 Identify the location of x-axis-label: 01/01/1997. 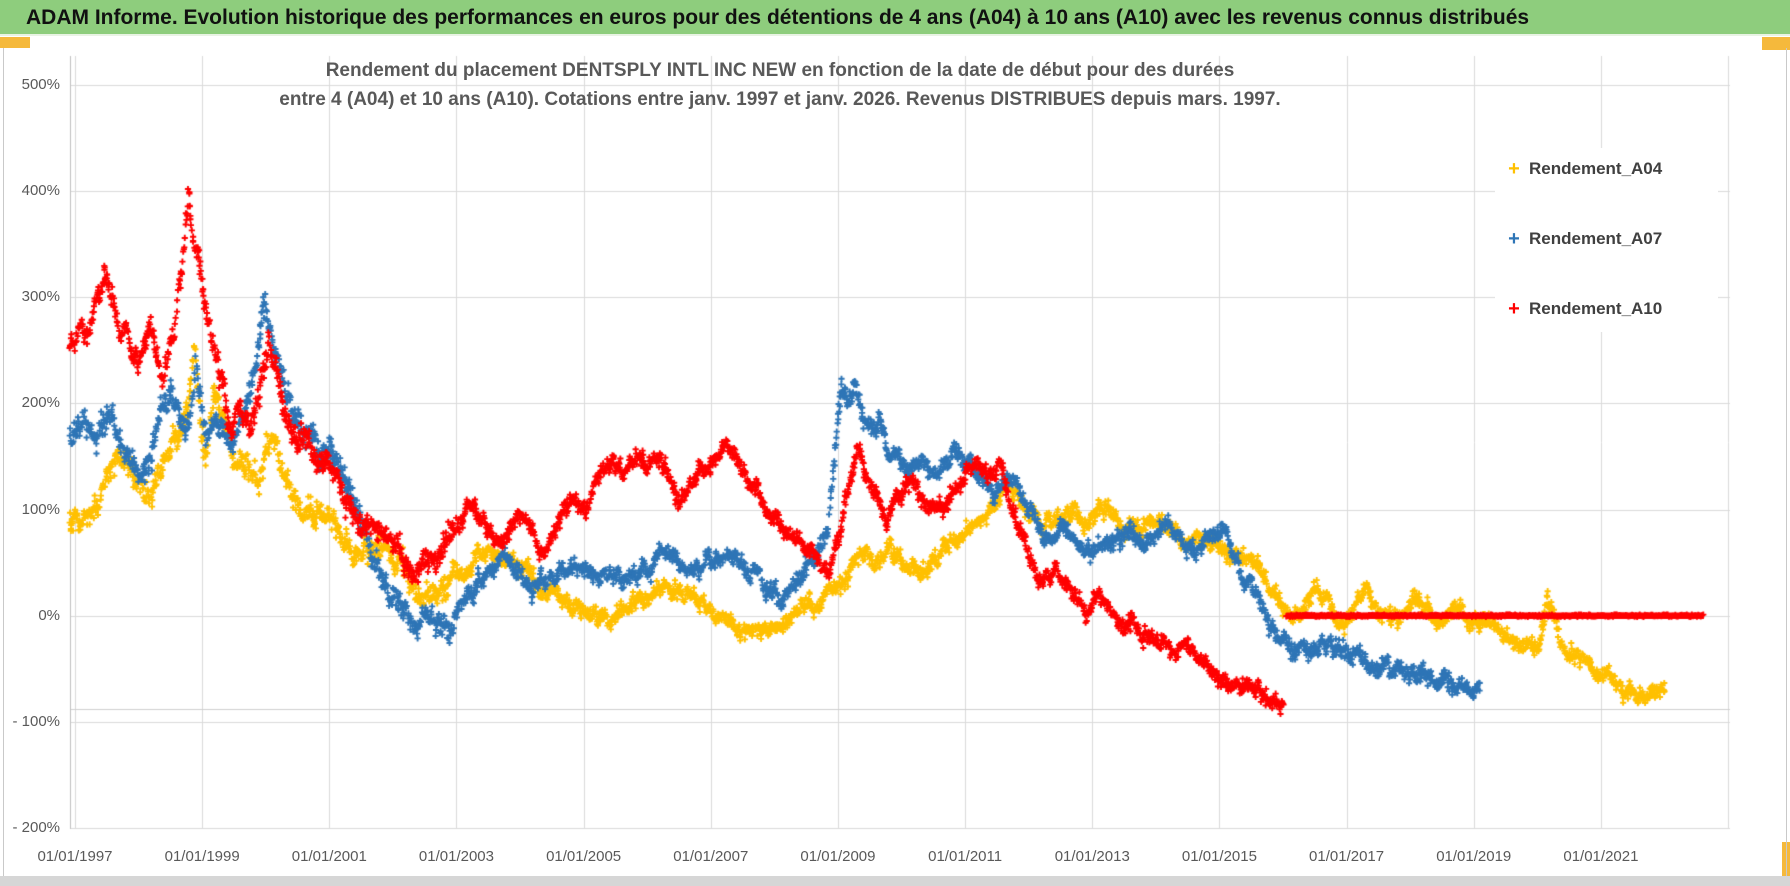
(75, 856).